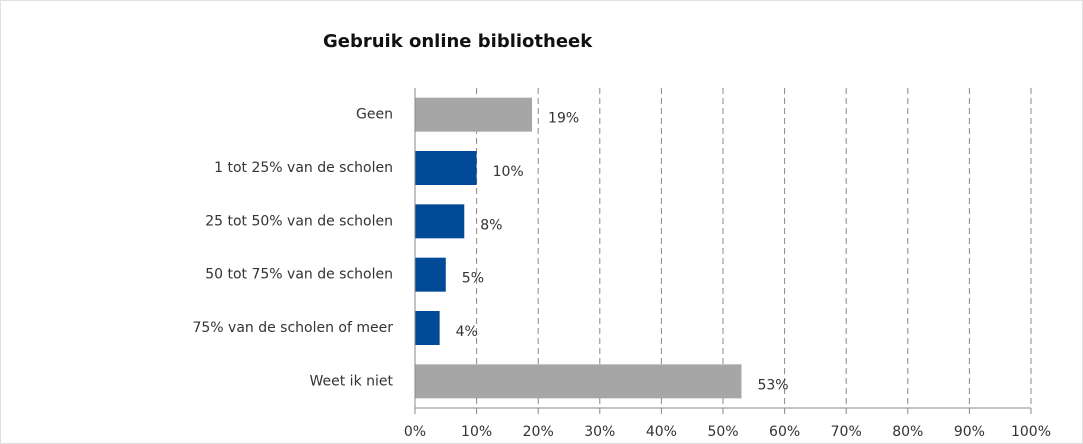 This screenshot has height=444, width=1083. I want to click on x-tick-label: 30%, so click(599, 432).